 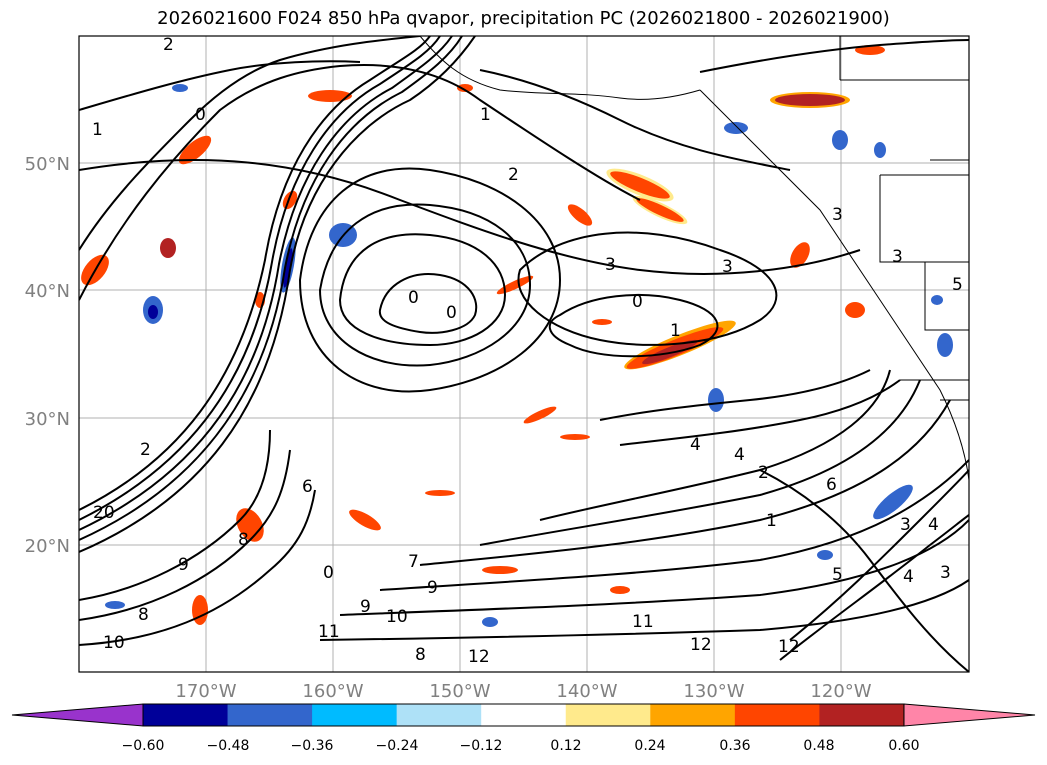 What do you see at coordinates (586, 691) in the screenshot?
I see `lon-label-140w: 140°W` at bounding box center [586, 691].